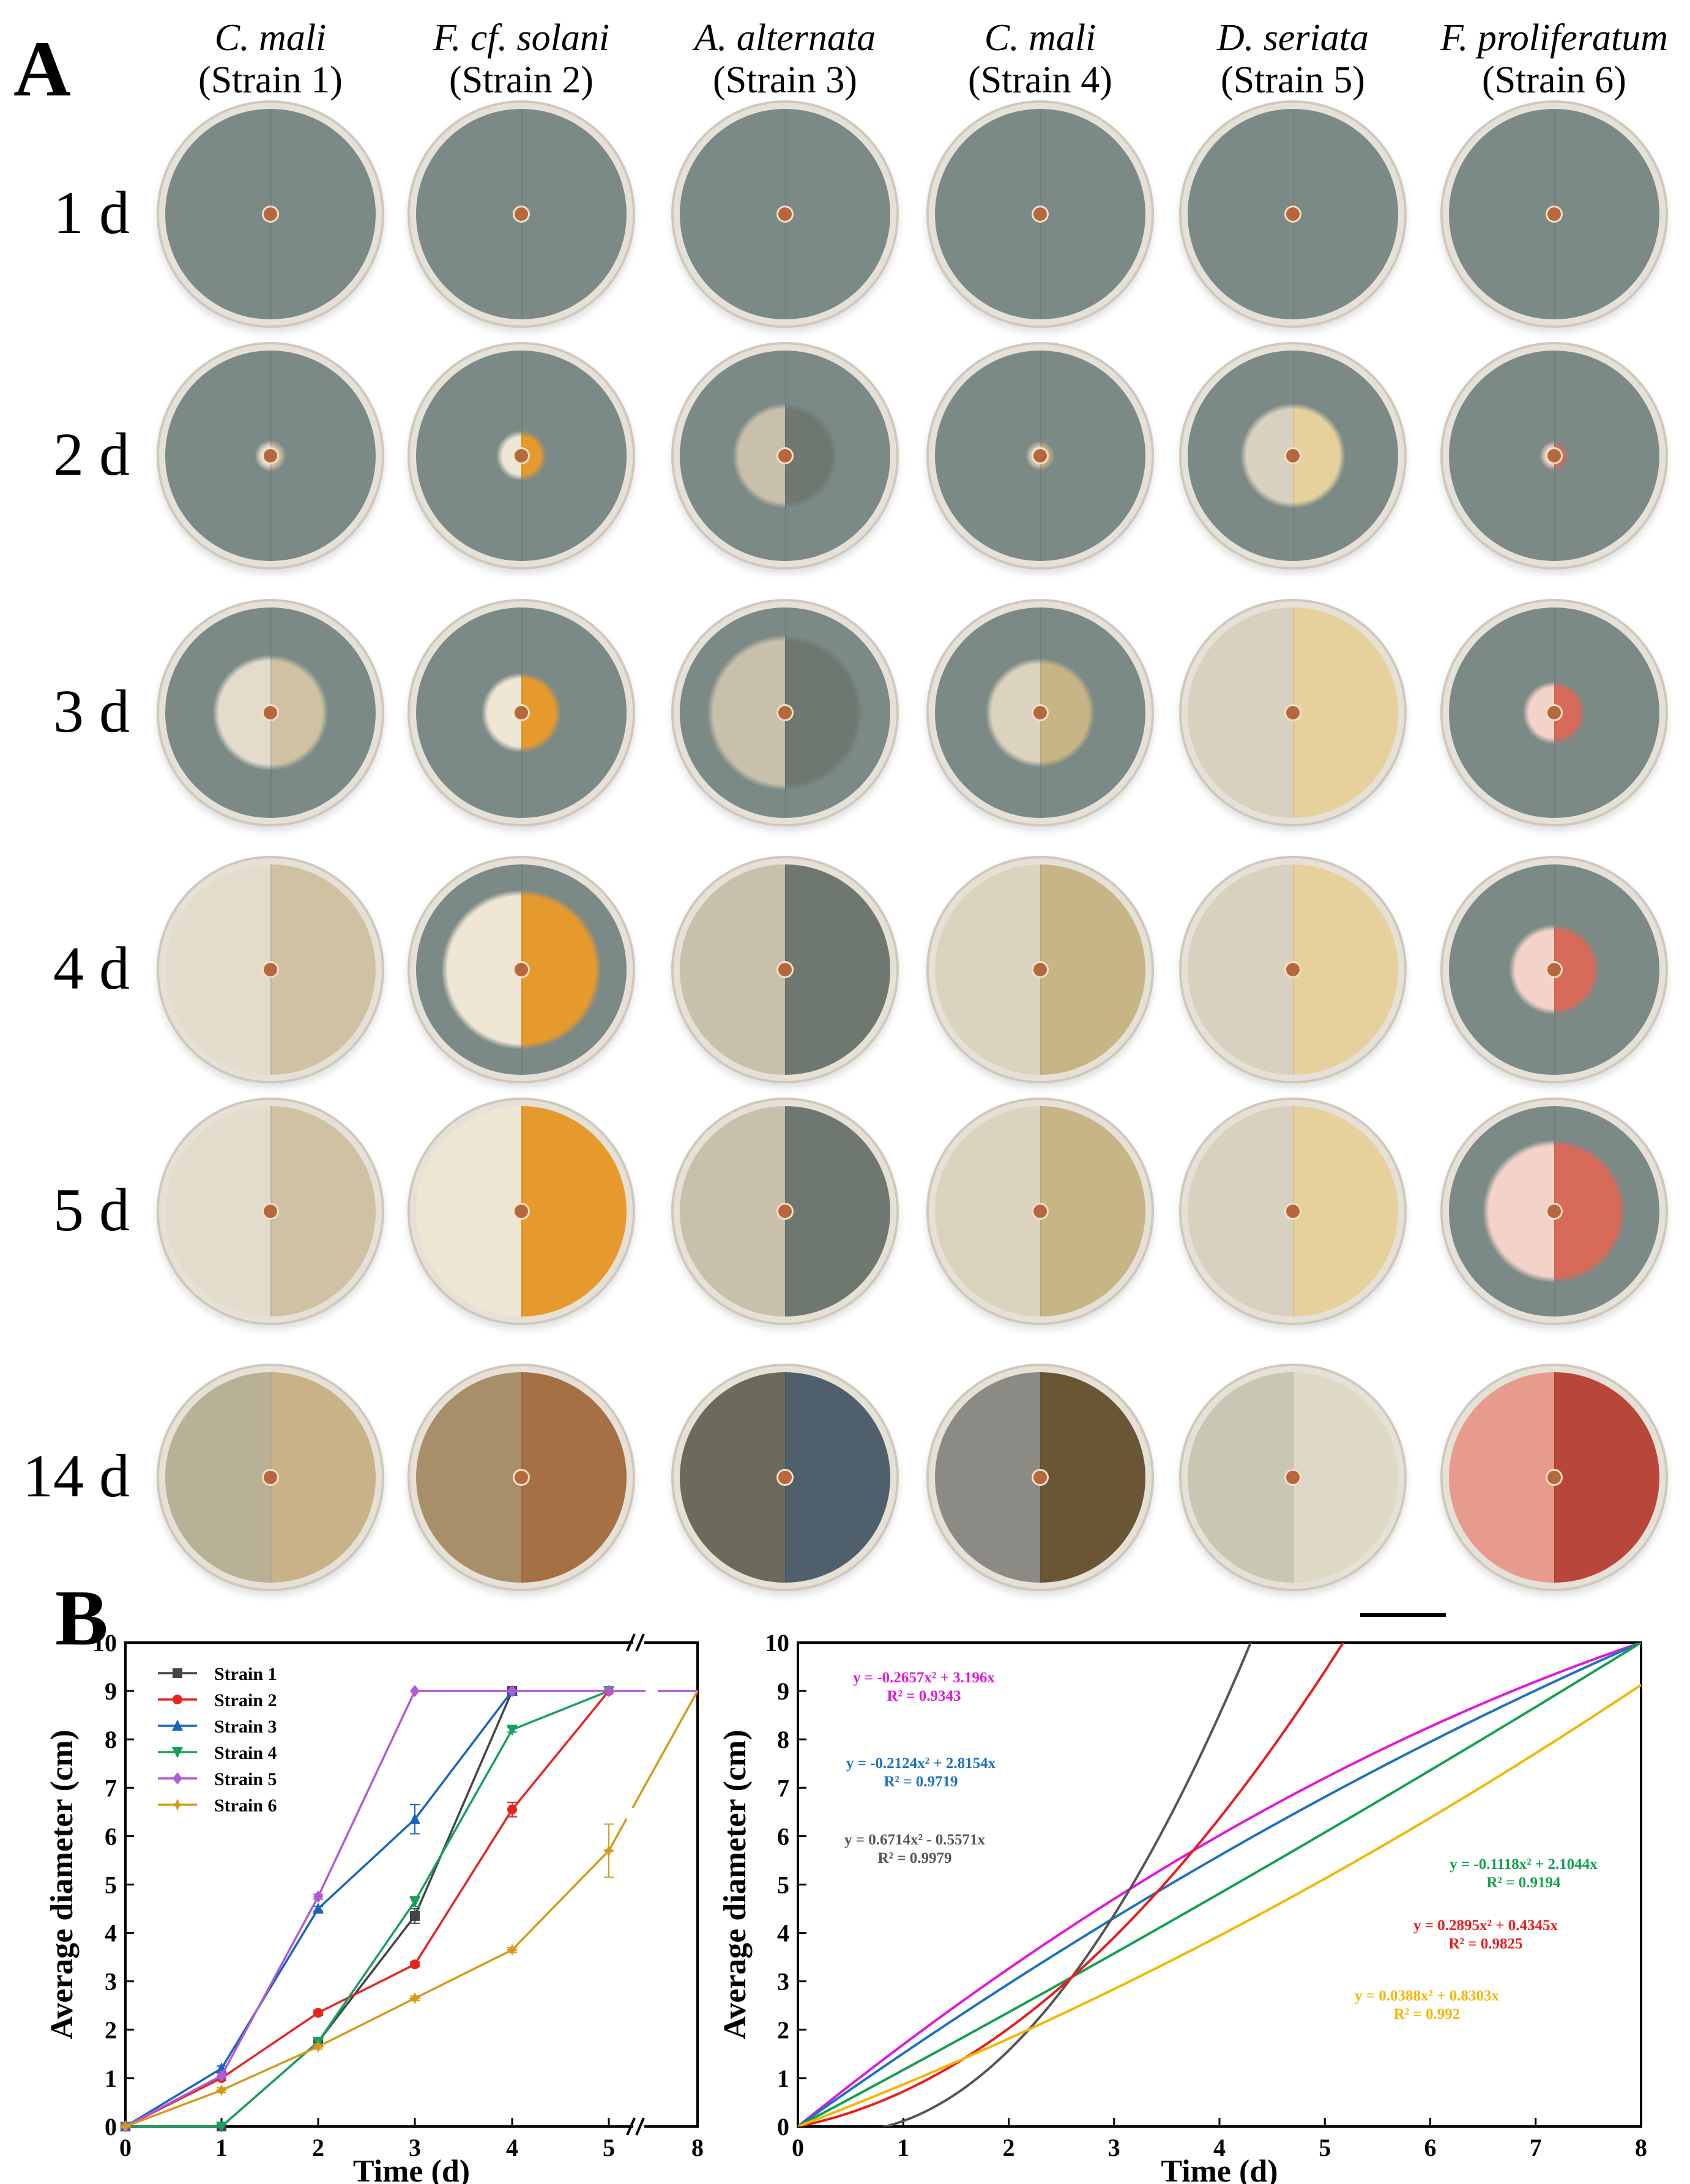  What do you see at coordinates (246, 1753) in the screenshot?
I see `legend-label: Strain 4` at bounding box center [246, 1753].